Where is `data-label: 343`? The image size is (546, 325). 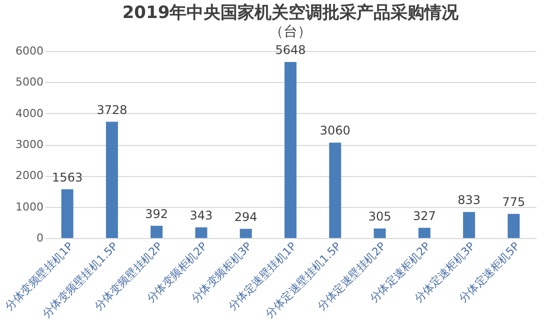 data-label: 343 is located at coordinates (201, 215).